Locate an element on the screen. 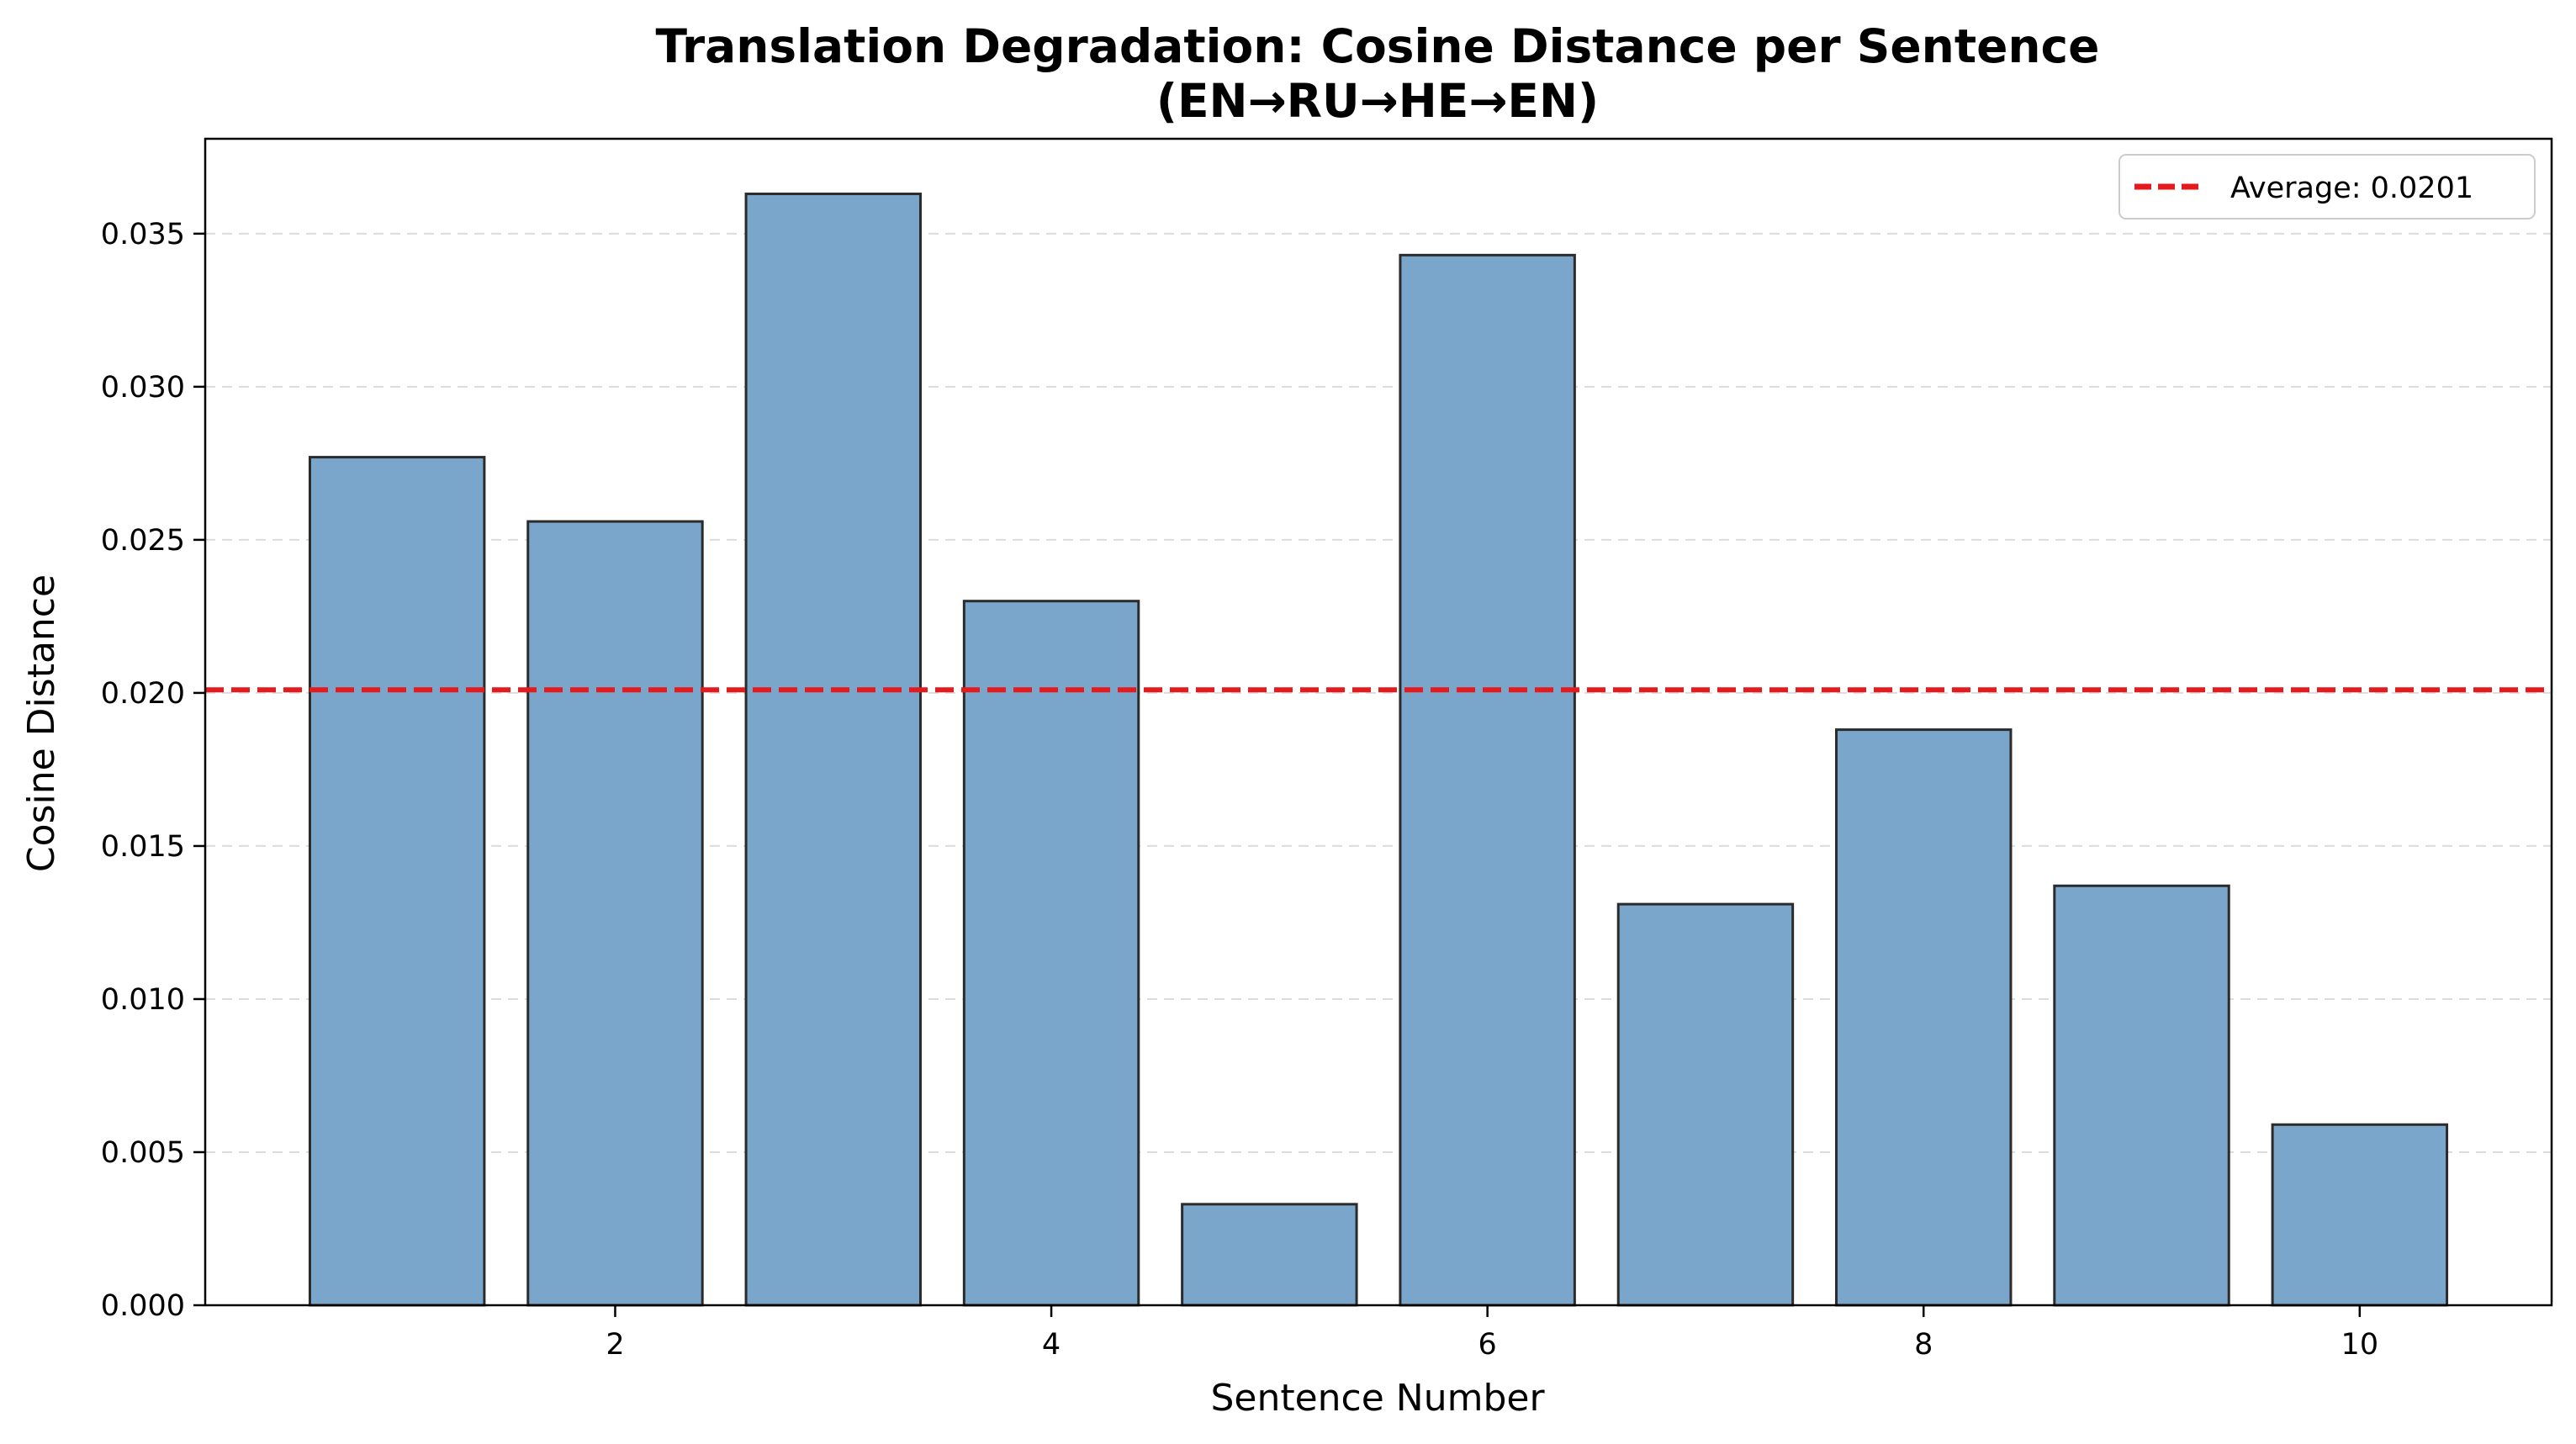 This screenshot has width=2576, height=1444. y-tick-label: 0.005 is located at coordinates (143, 1153).